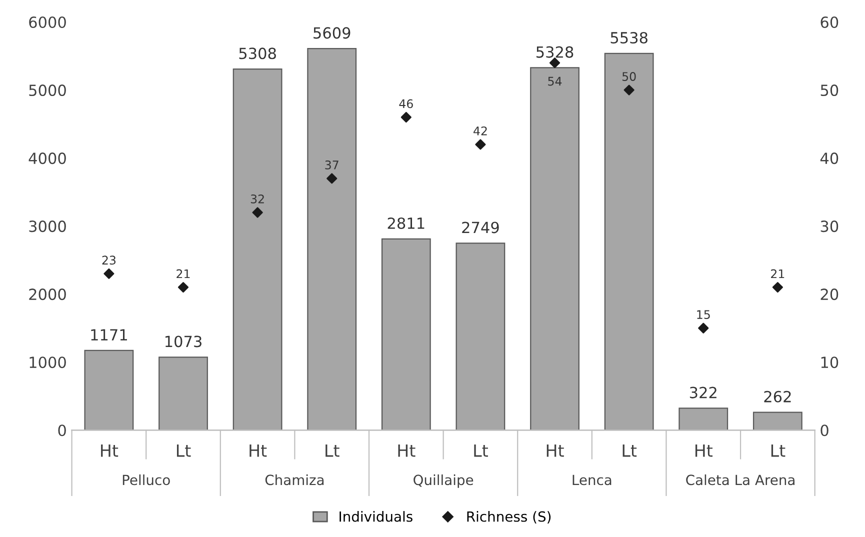 This screenshot has height=537, width=865. What do you see at coordinates (829, 90) in the screenshot?
I see `y2-tick-label: 50` at bounding box center [829, 90].